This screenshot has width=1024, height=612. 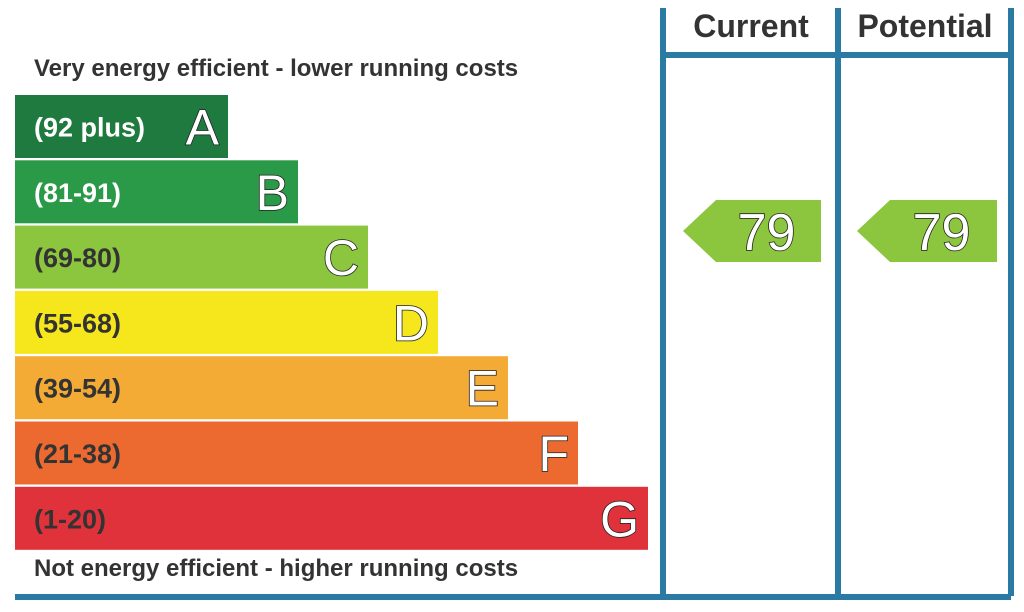 I want to click on band-c: (69-80) C, so click(x=191, y=257).